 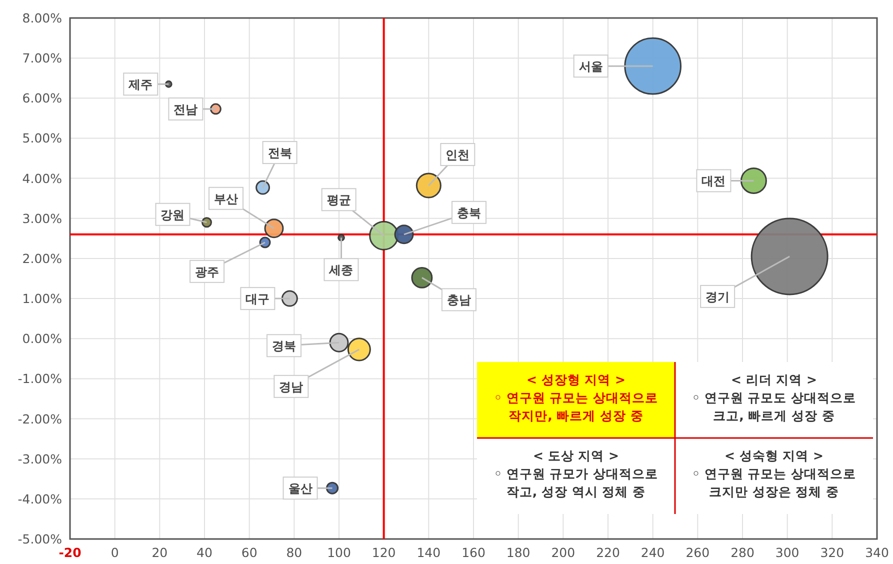 What do you see at coordinates (518, 552) in the screenshot?
I see `x-tick-label: 180` at bounding box center [518, 552].